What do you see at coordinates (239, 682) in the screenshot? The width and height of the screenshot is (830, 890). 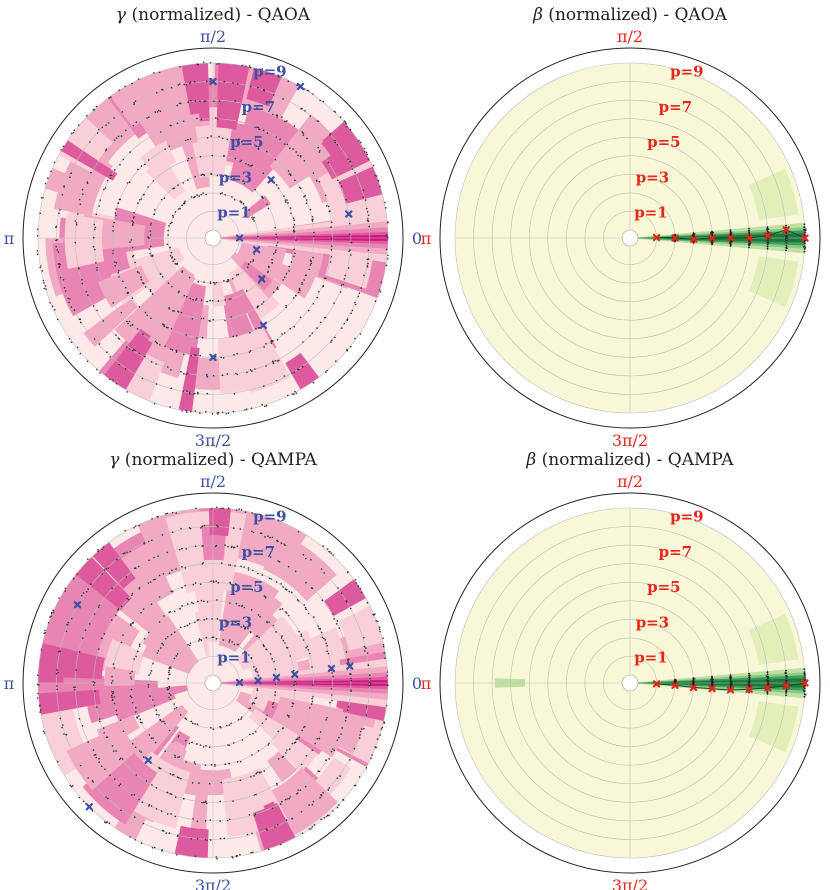 I see `optimum-marker-p1` at bounding box center [239, 682].